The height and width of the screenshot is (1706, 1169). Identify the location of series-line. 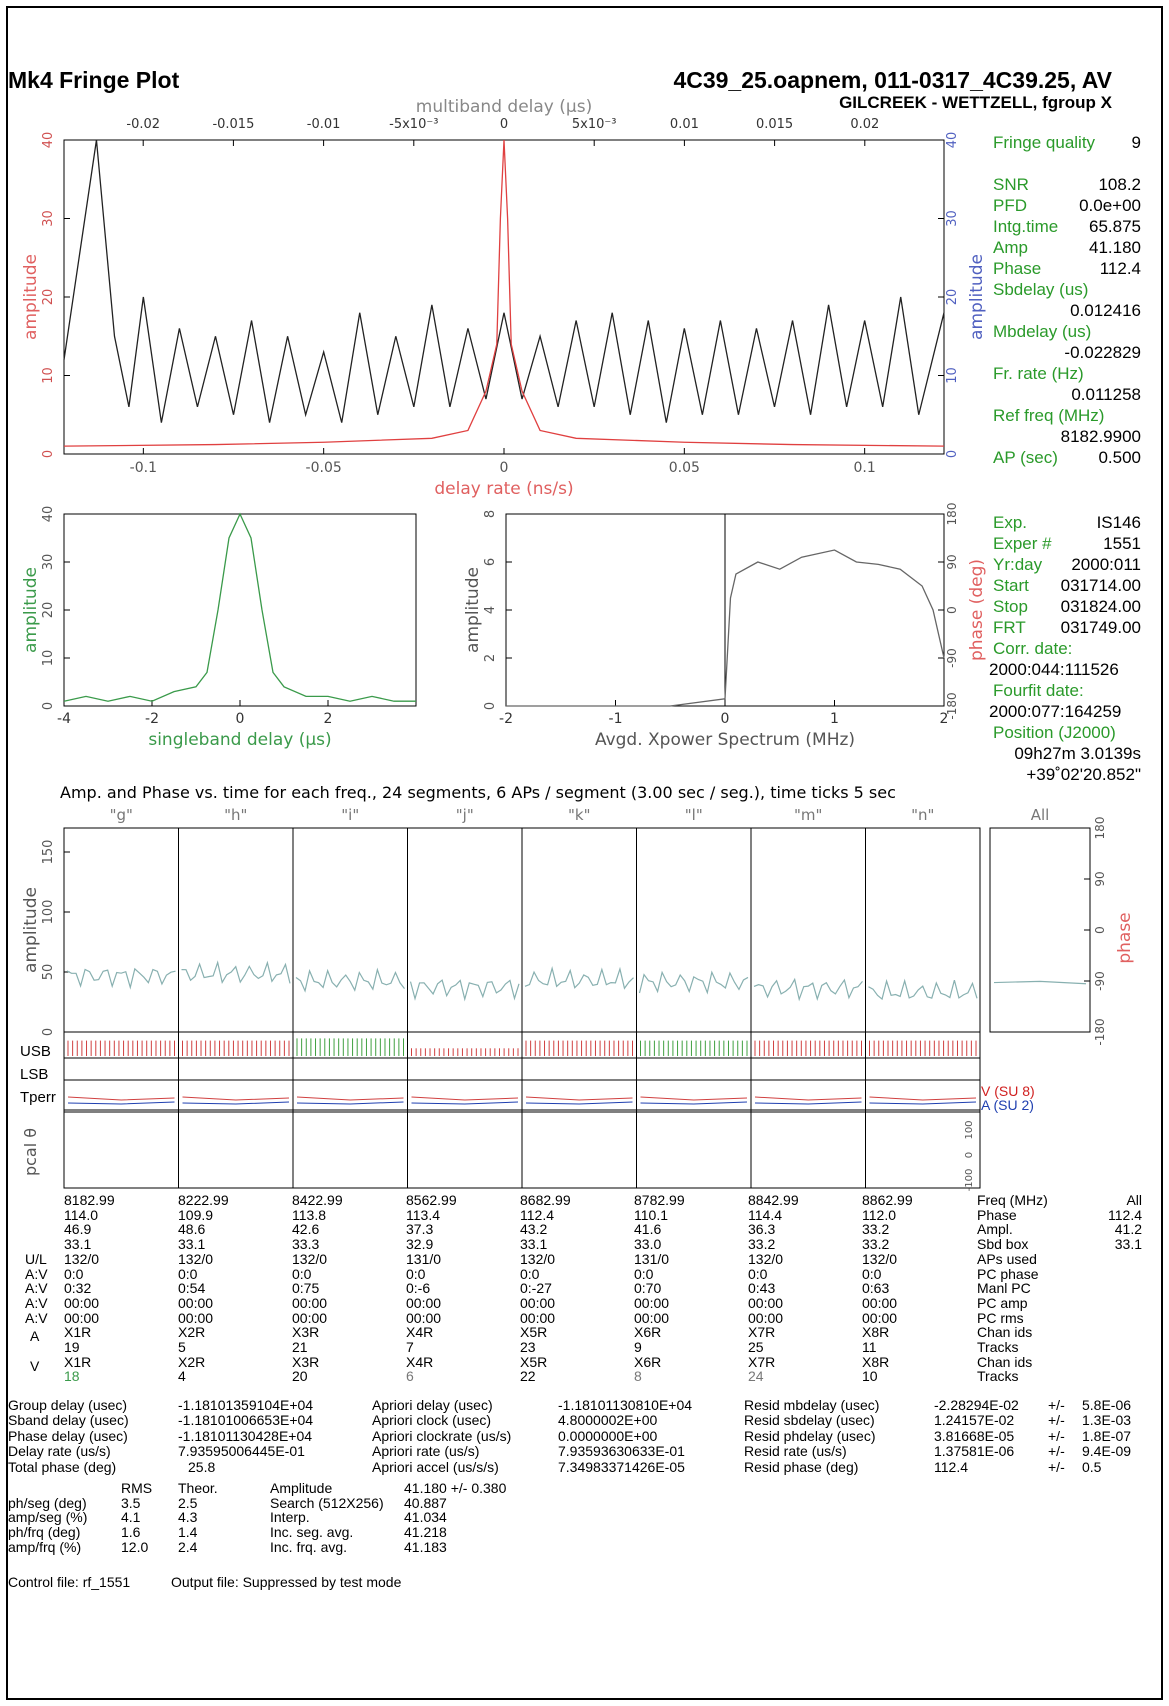
(504, 293).